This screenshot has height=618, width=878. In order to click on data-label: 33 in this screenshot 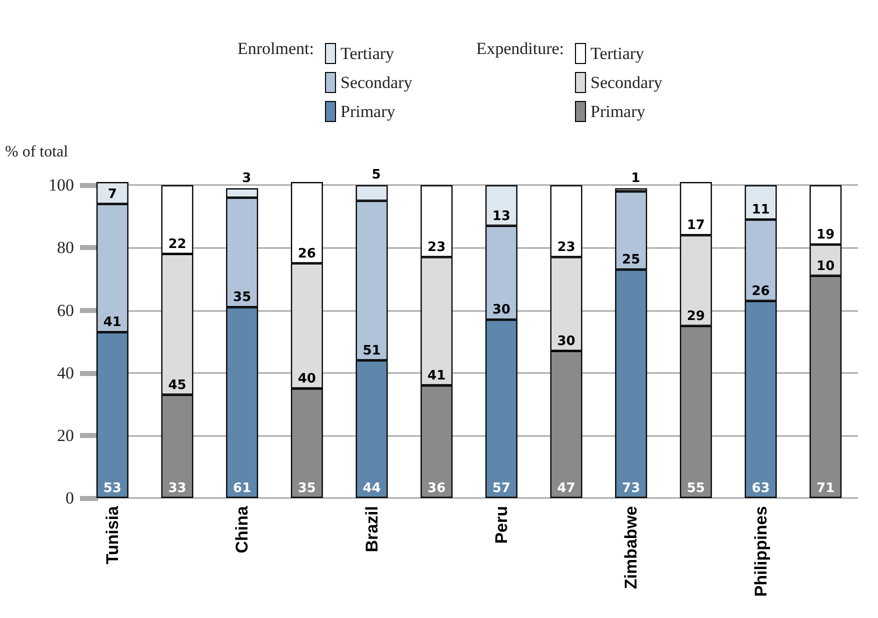, I will do `click(177, 488)`.